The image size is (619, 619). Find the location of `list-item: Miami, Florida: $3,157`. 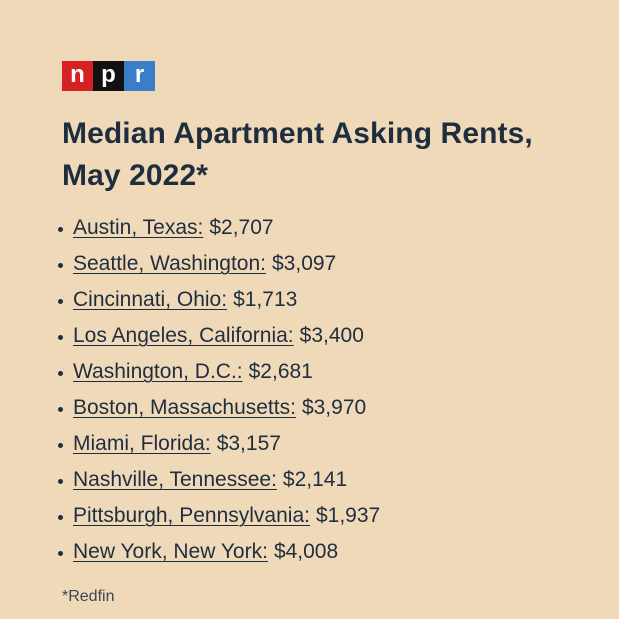

list-item: Miami, Florida: $3,157 is located at coordinates (216, 444).